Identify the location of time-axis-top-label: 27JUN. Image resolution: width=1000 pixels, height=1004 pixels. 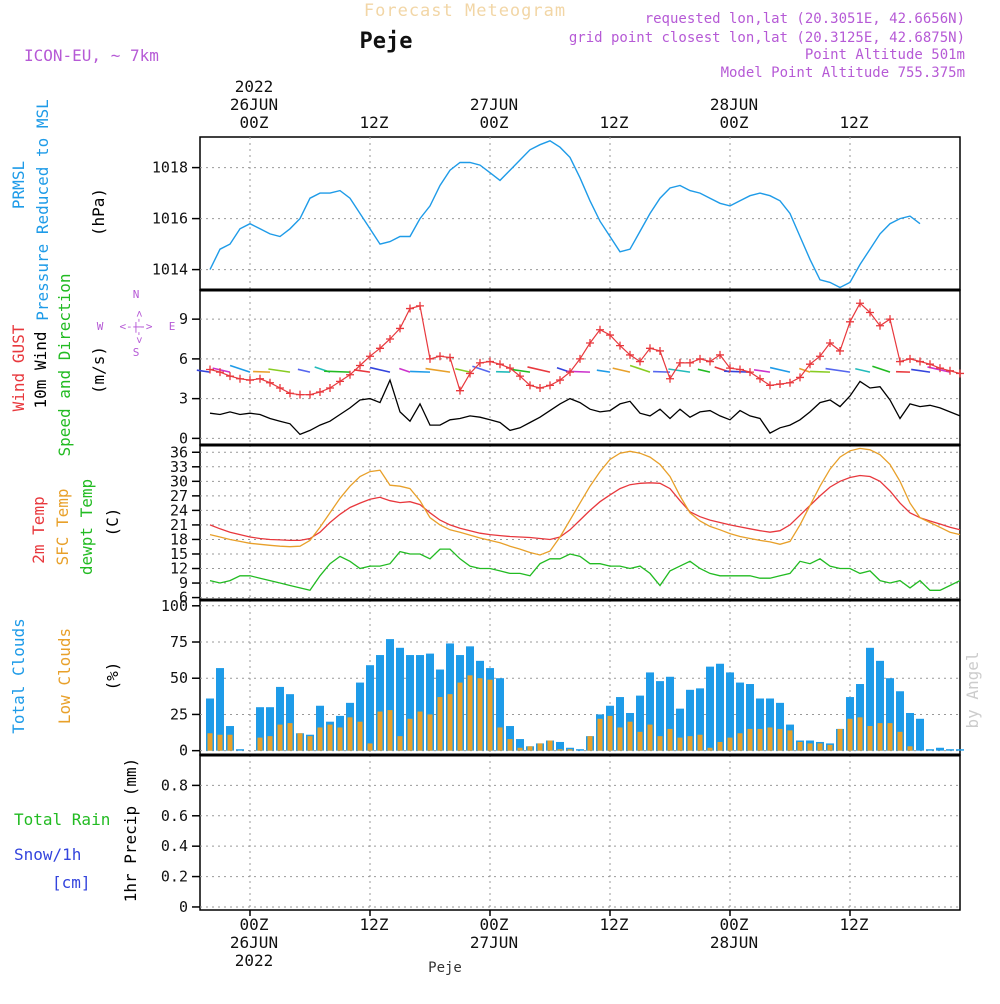
(494, 104).